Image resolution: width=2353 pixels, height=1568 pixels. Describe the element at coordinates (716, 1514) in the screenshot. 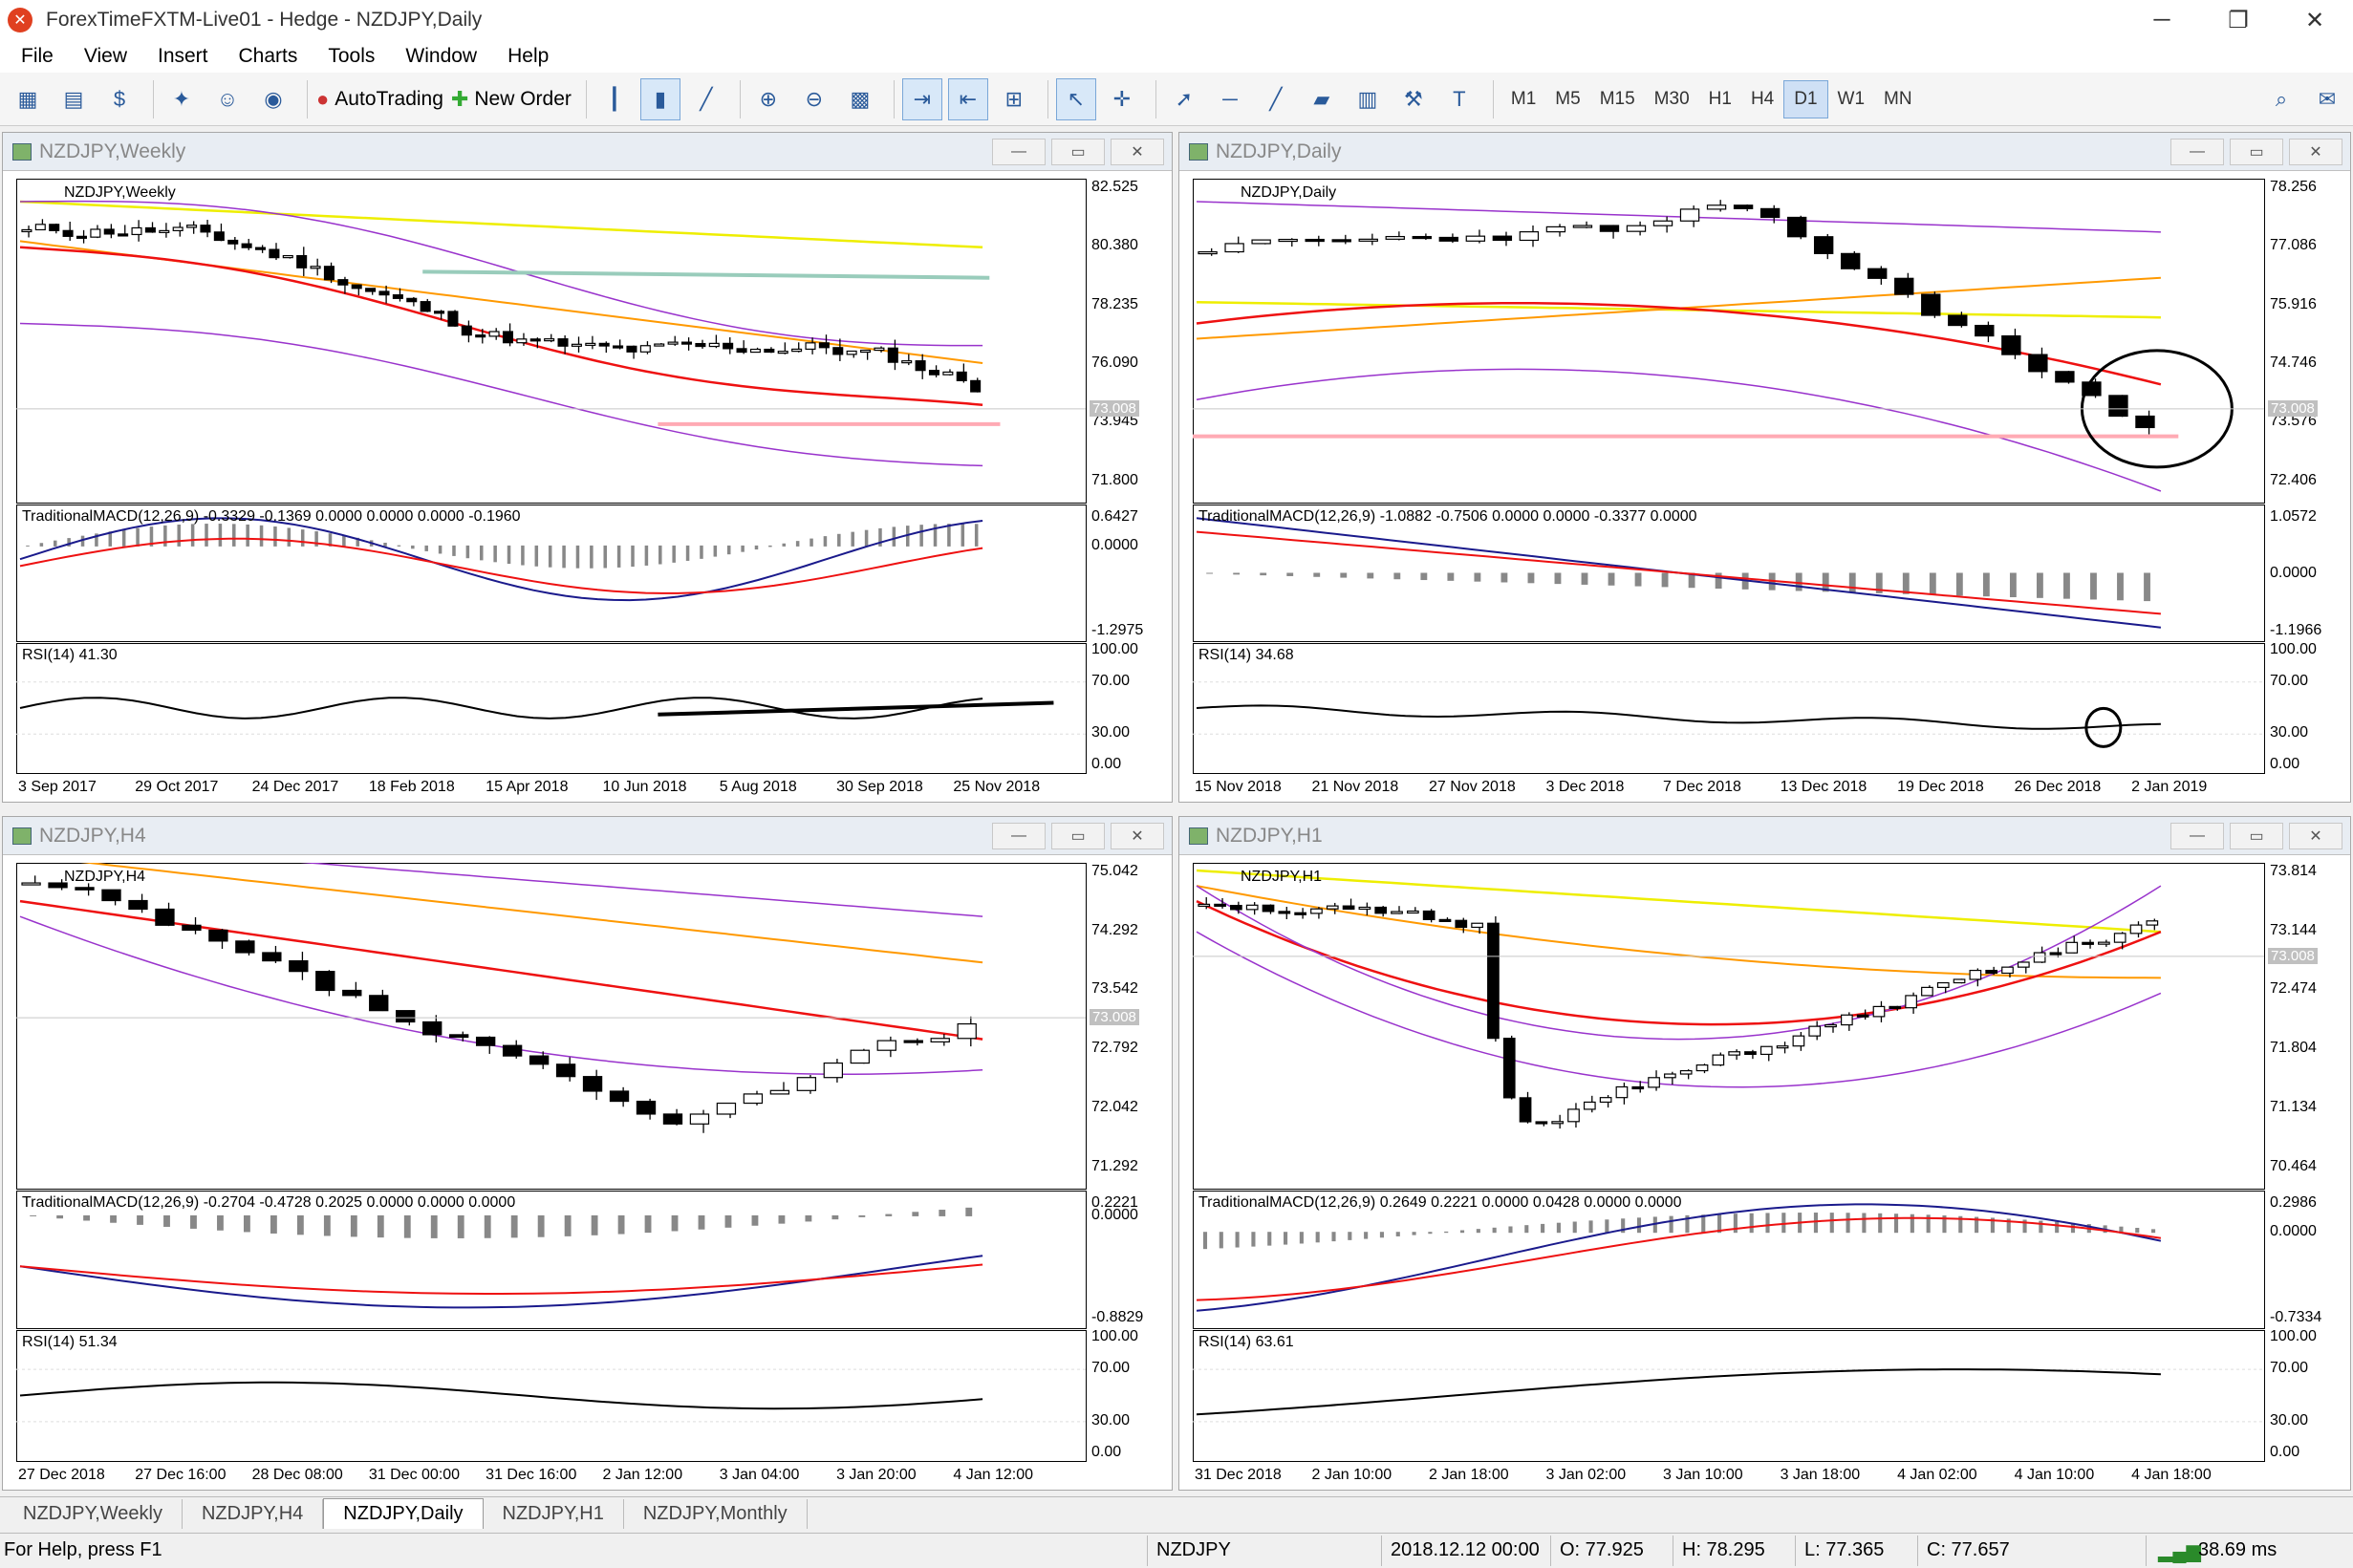

I see `tab-monthly: NZDJPY,Monthly` at that location.